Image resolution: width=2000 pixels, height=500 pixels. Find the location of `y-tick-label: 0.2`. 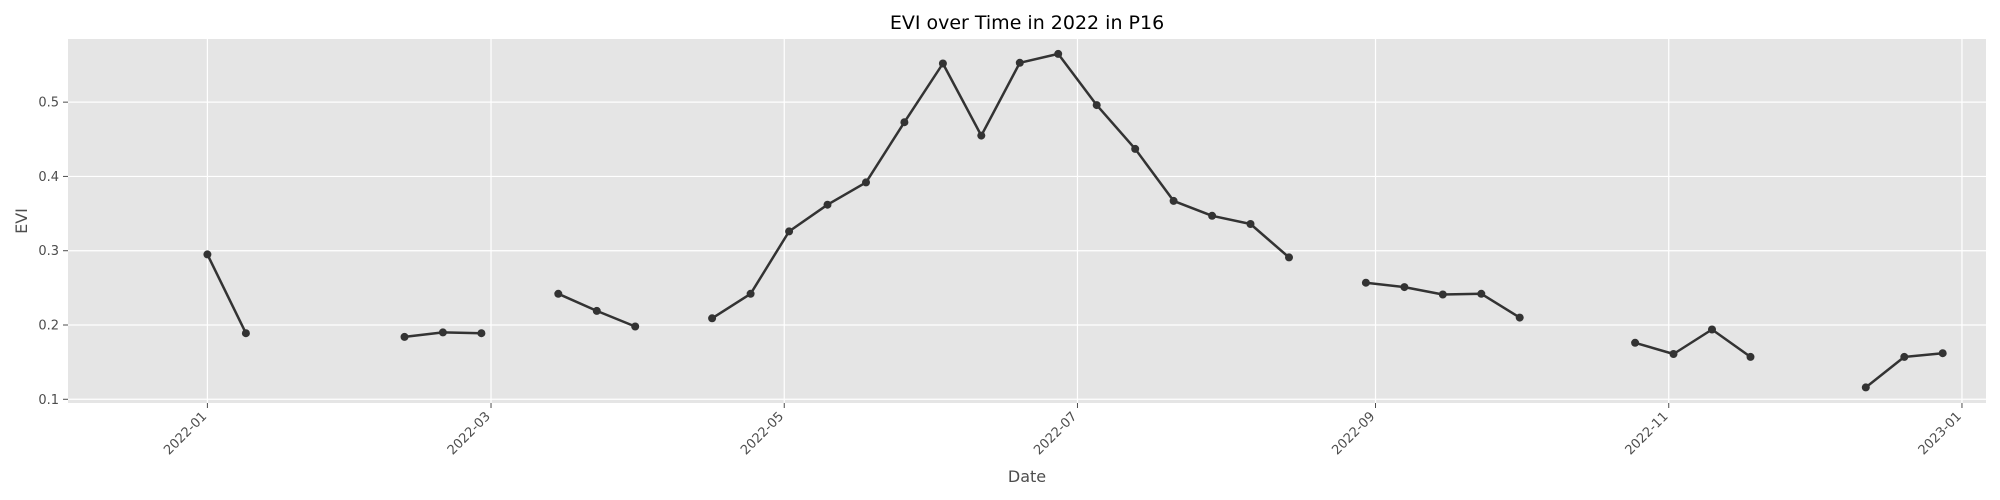

y-tick-label: 0.2 is located at coordinates (48, 326).